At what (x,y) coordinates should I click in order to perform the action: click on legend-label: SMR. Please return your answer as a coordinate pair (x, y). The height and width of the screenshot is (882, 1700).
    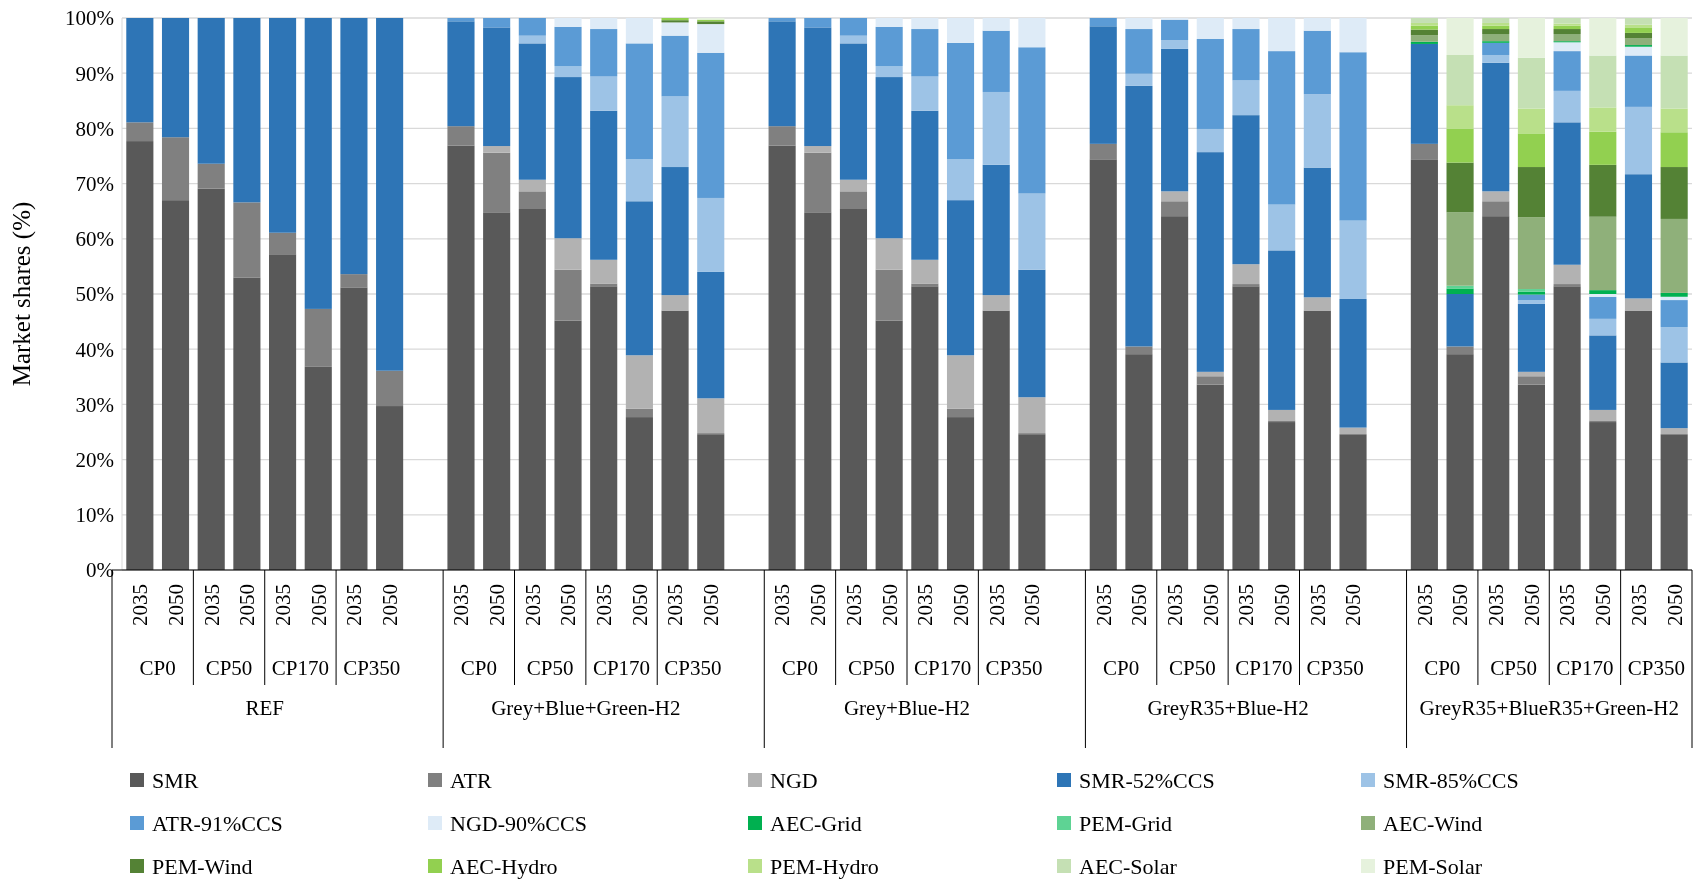
    Looking at the image, I should click on (175, 780).